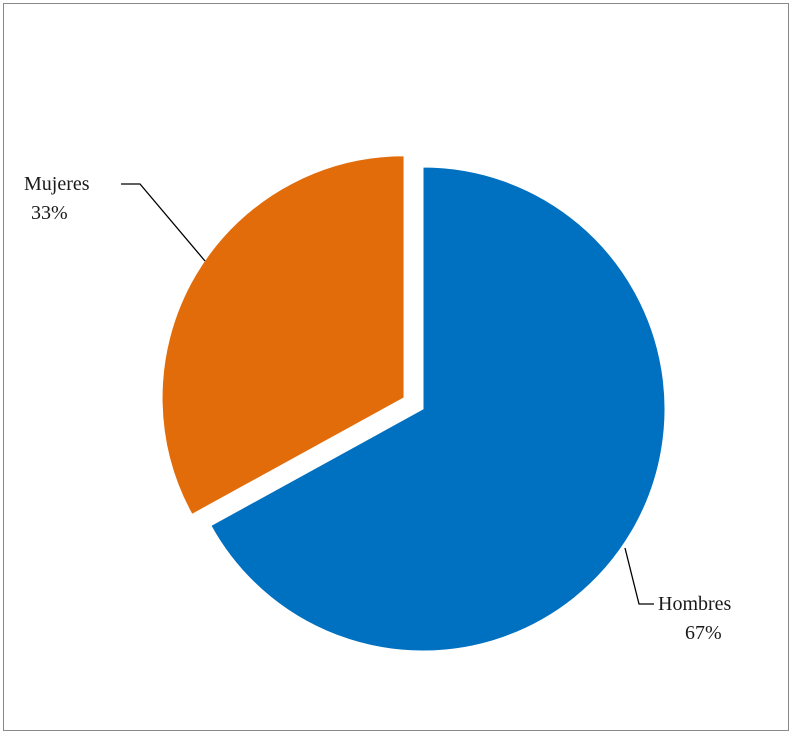  I want to click on mujeres-leader-line, so click(163, 222).